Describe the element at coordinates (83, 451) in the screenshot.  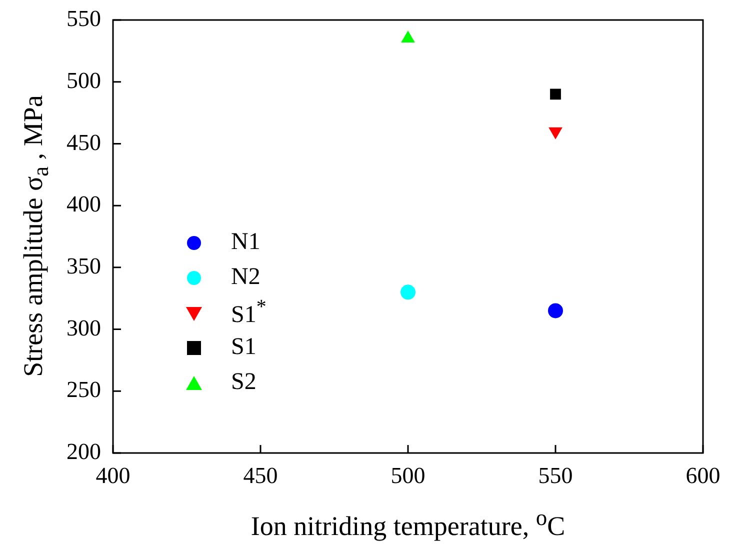
I see `y-tick-label: 200` at that location.